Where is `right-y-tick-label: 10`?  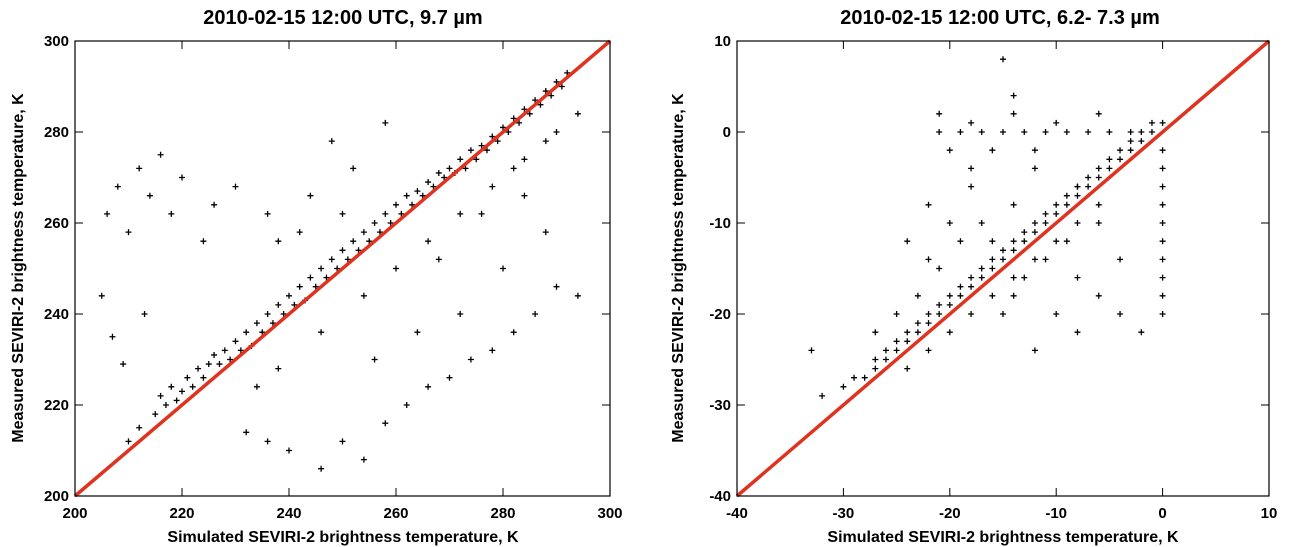
right-y-tick-label: 10 is located at coordinates (722, 41).